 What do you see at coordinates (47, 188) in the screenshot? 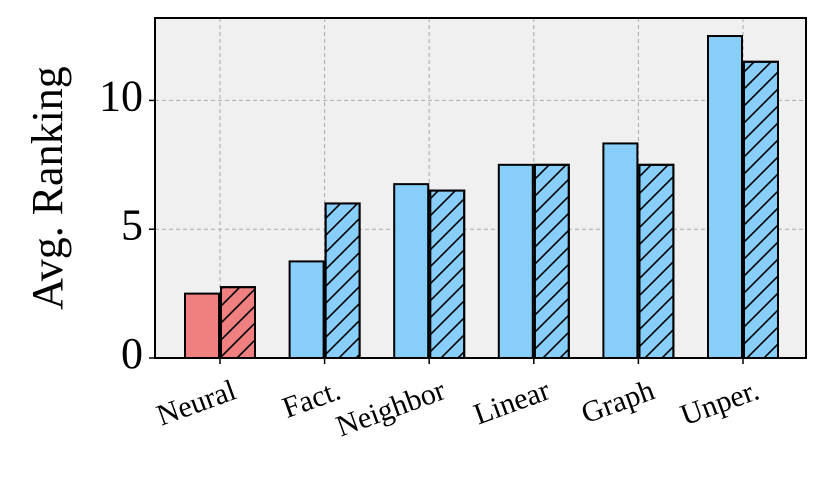
I see `y-axis-label: Avg. Ranking` at bounding box center [47, 188].